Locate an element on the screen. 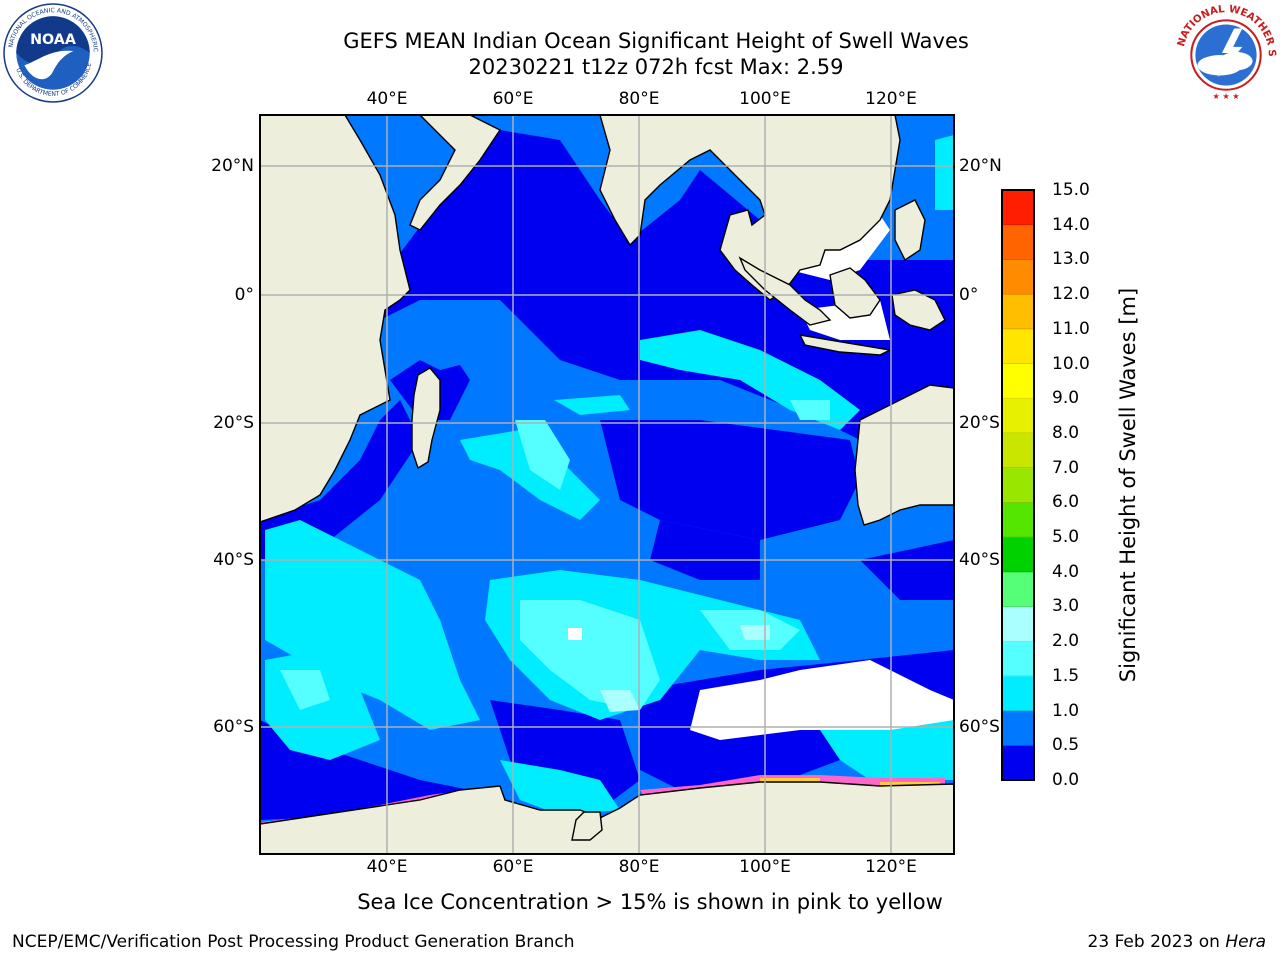  lon-tick-bottom: 60°E is located at coordinates (513, 867).